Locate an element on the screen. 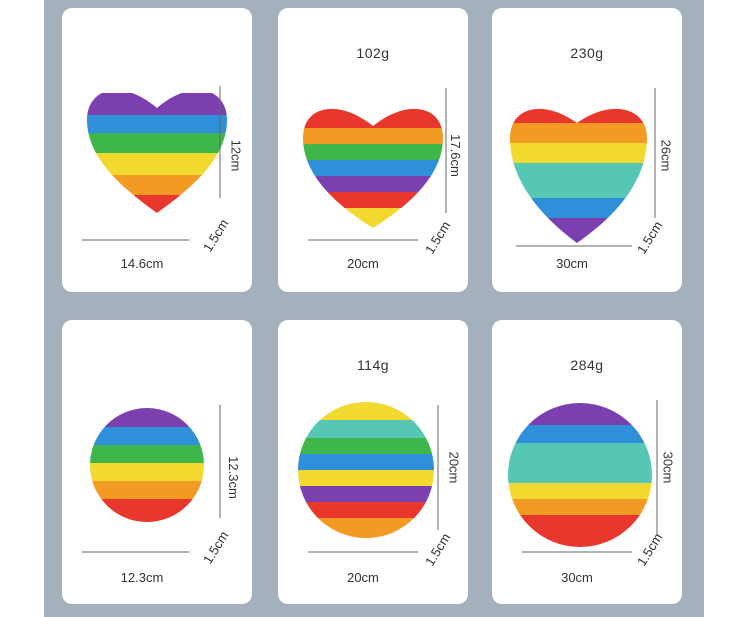 The height and width of the screenshot is (617, 750). height-dimension: 26cm is located at coordinates (666, 155).